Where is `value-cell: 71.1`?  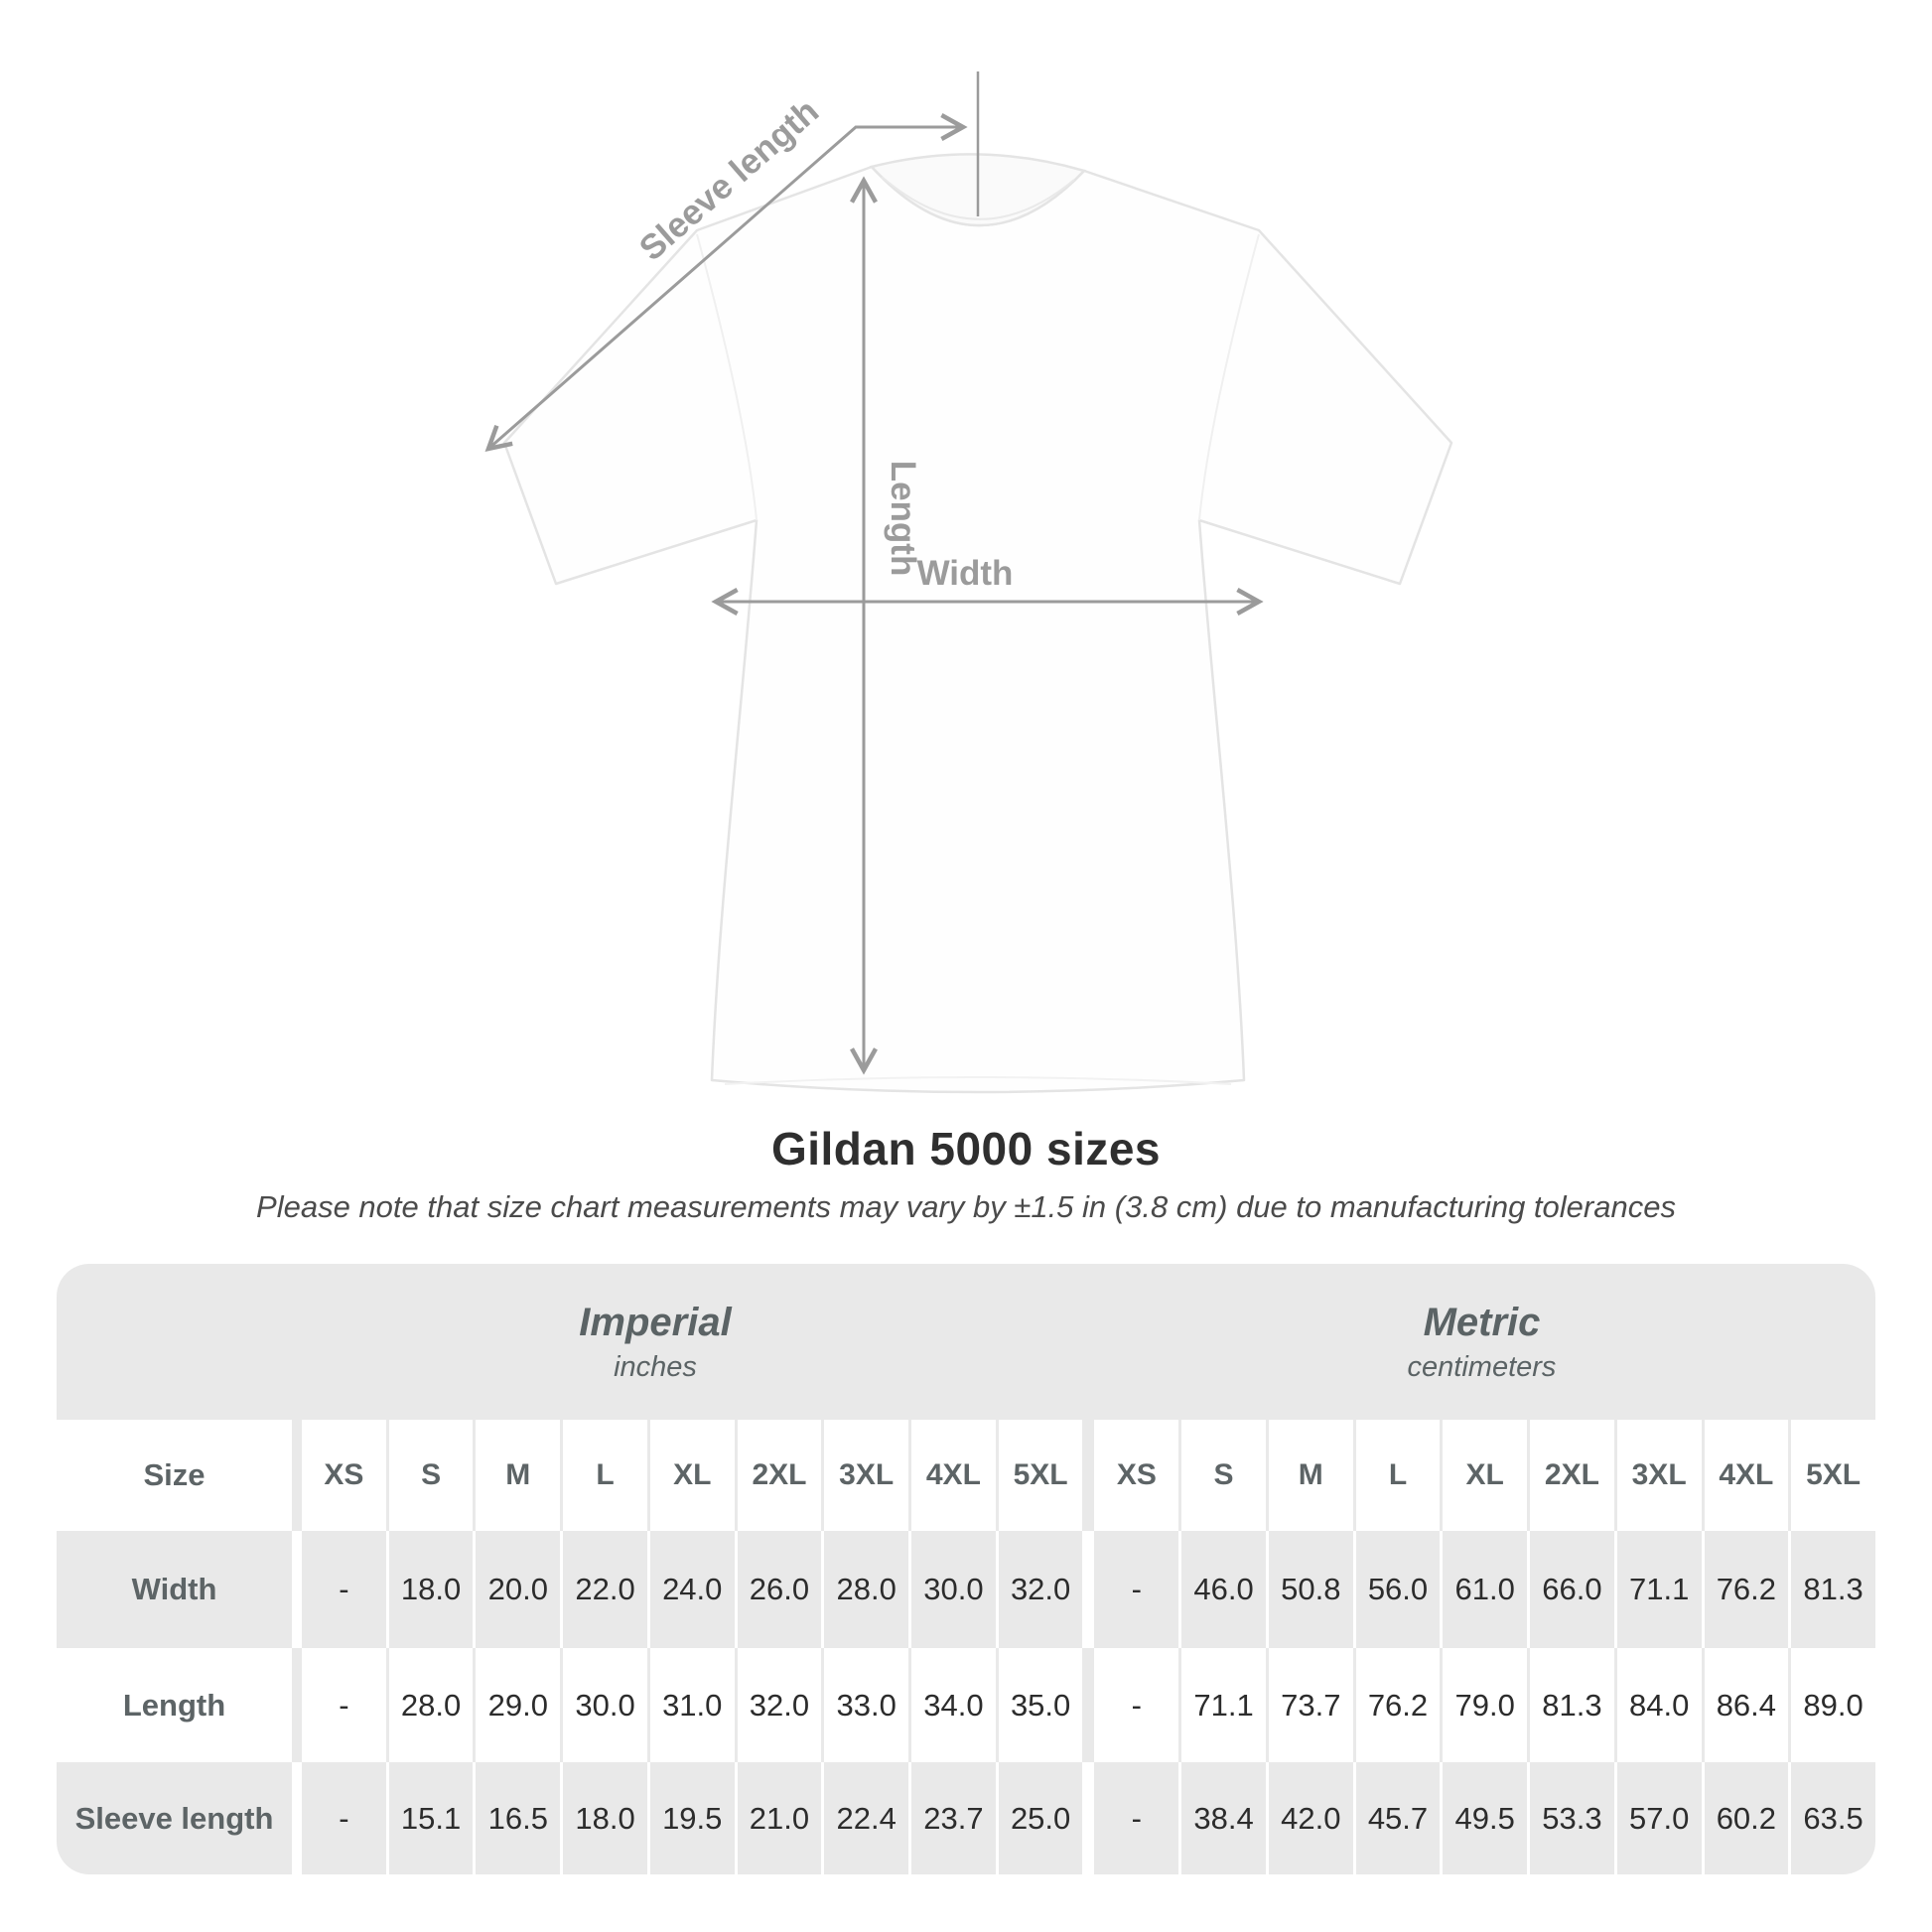
value-cell: 71.1 is located at coordinates (1659, 1589).